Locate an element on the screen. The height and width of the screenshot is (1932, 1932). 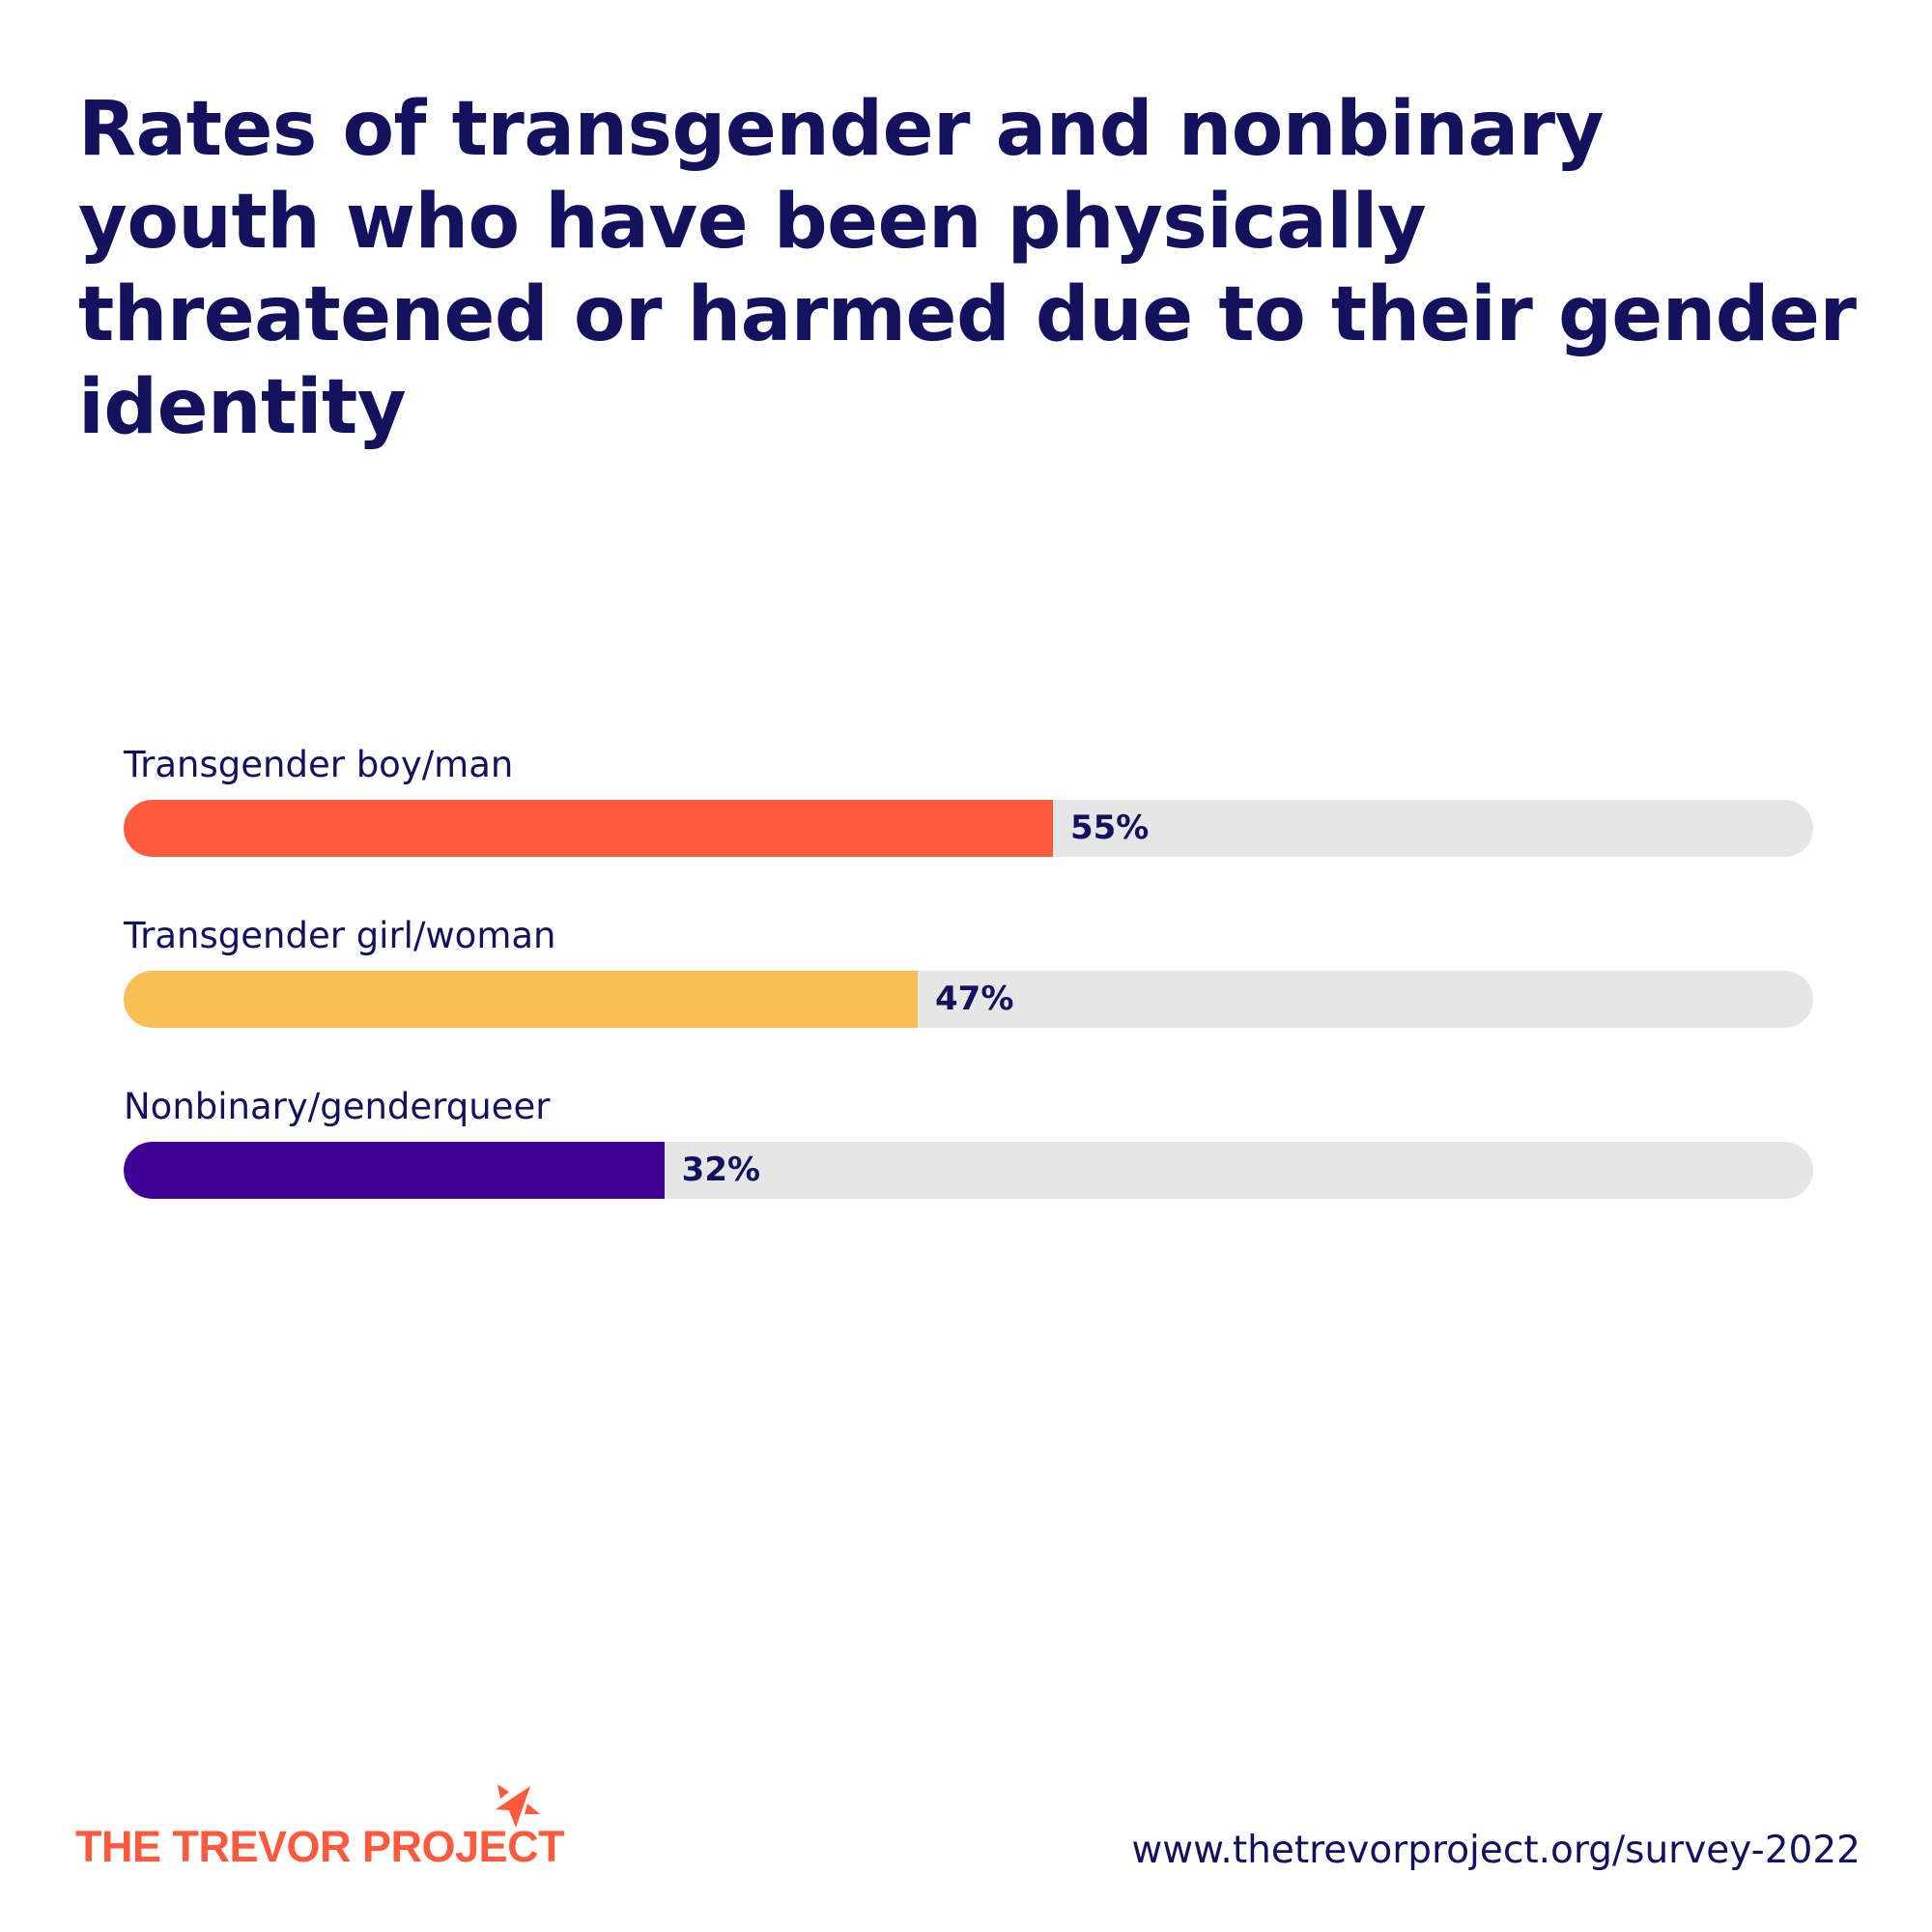
bar-row: Nonbinary/genderqueer 32% is located at coordinates (968, 1142).